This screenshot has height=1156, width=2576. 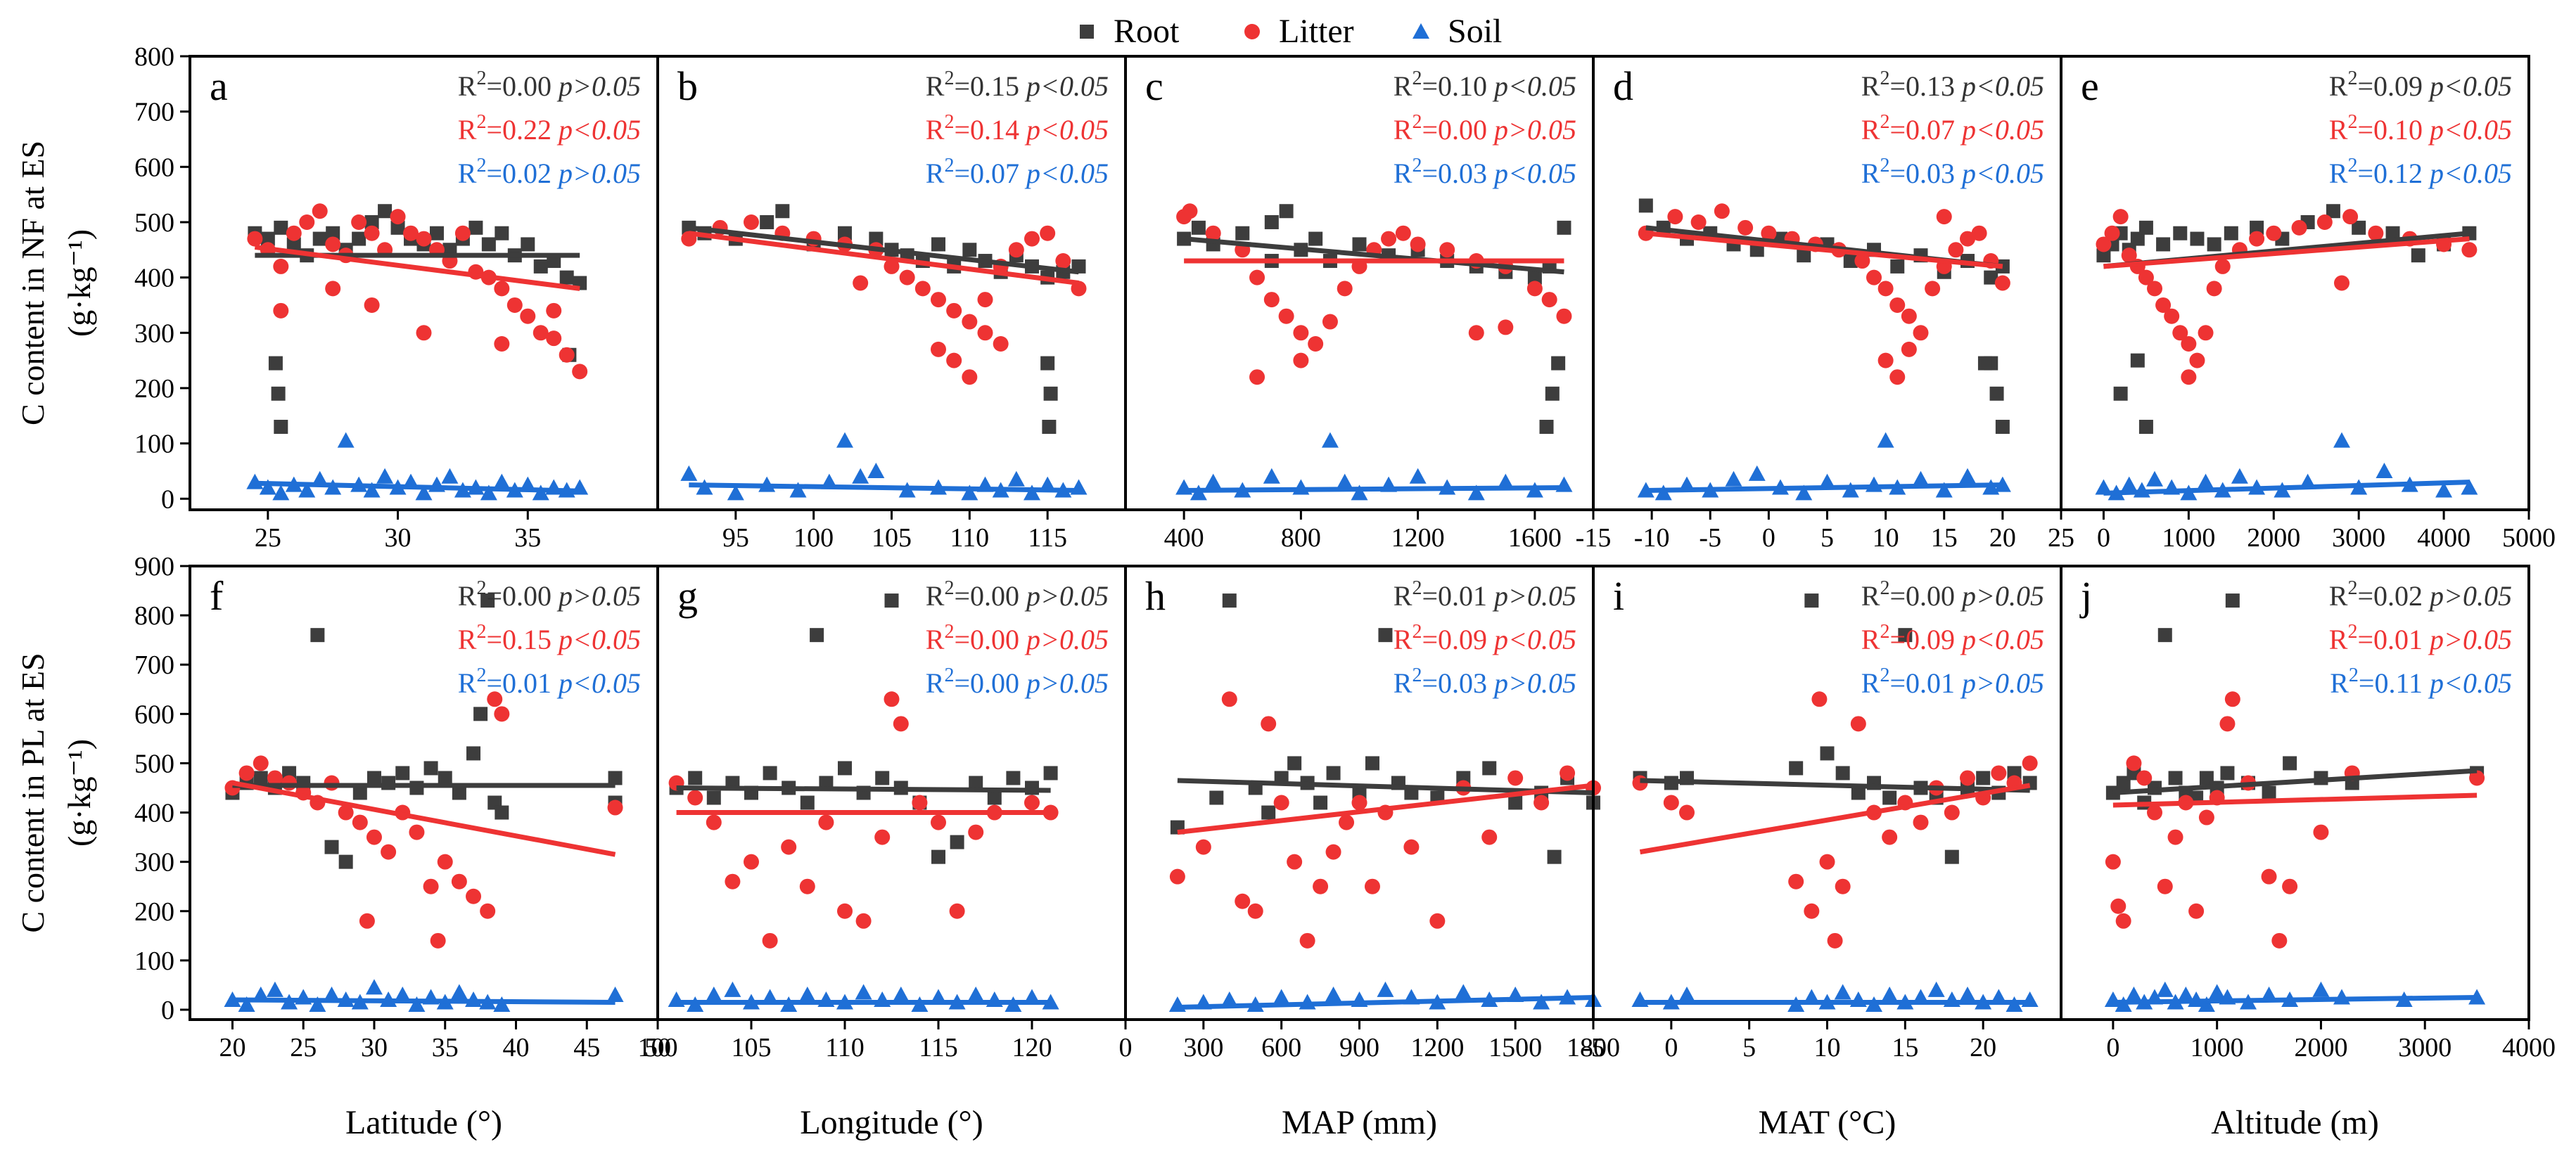 I want to click on x-axis-title-col5: Altitude (m), so click(x=2295, y=1122).